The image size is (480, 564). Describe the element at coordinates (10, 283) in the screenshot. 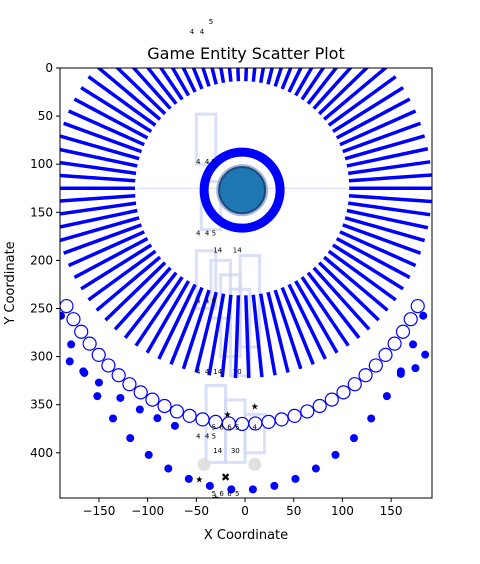

I see `y-axis-label: Y Coordinate` at that location.